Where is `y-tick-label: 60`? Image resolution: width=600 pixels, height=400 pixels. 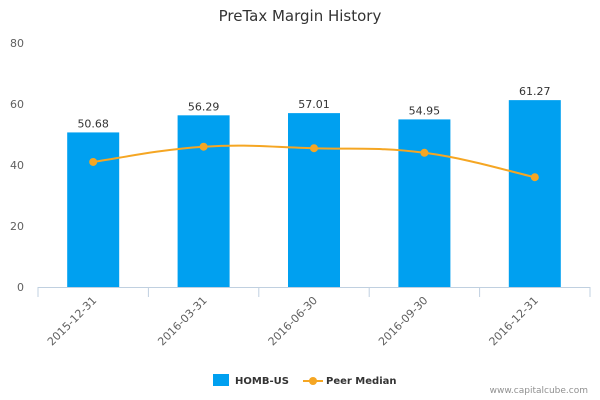
y-tick-label: 60 is located at coordinates (17, 104).